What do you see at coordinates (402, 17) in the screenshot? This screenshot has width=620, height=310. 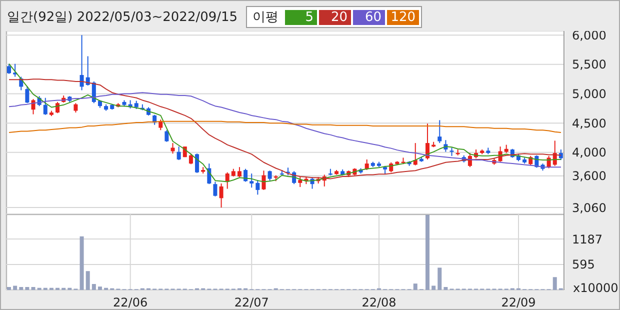 I see `text: 120` at bounding box center [402, 17].